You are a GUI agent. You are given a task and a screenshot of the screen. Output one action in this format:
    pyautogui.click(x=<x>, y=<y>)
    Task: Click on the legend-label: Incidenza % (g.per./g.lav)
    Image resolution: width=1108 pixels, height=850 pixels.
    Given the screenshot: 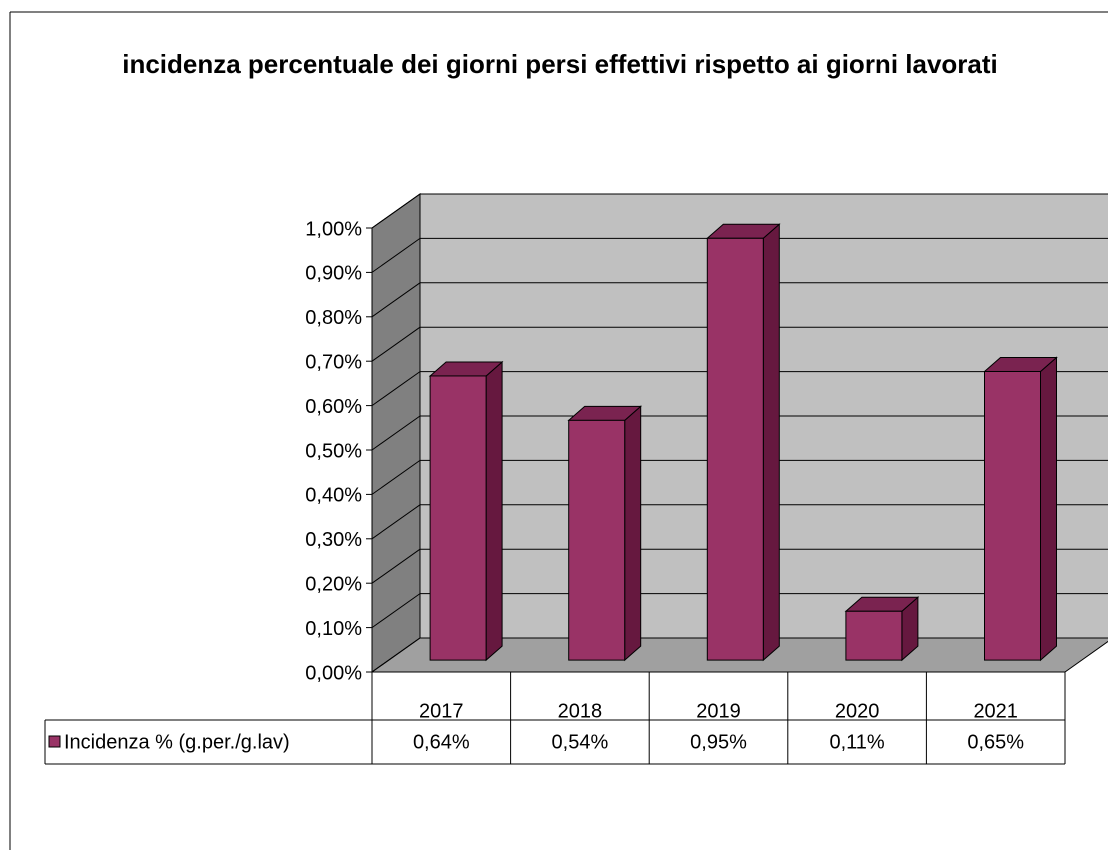 What is the action you would take?
    pyautogui.click(x=177, y=742)
    